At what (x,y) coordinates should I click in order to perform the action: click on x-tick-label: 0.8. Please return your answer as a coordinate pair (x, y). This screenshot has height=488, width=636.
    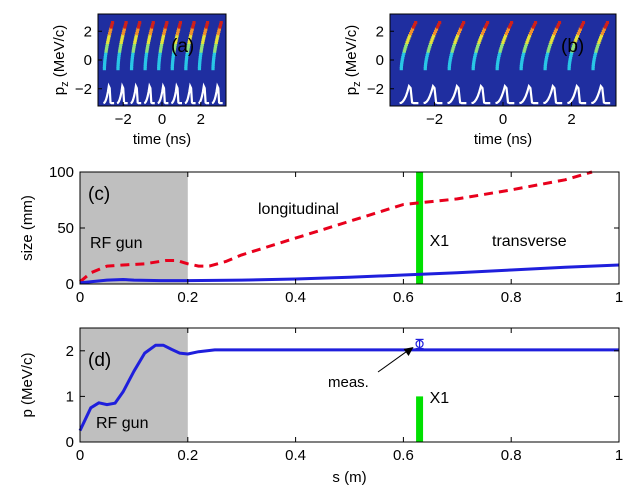
    Looking at the image, I should click on (511, 455).